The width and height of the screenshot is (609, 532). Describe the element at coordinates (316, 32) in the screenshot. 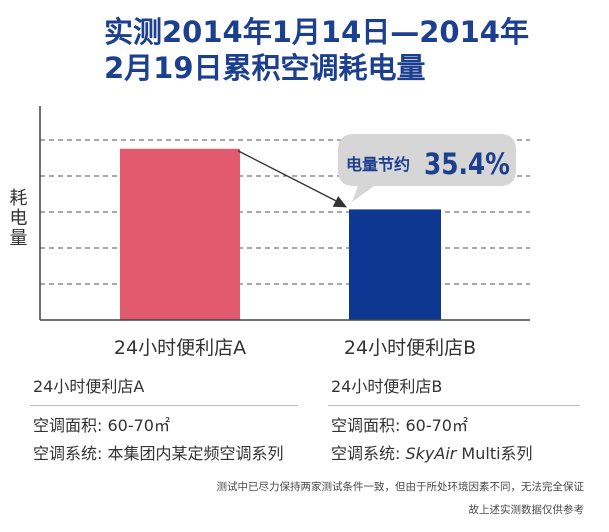

I see `chart-title-line1: 实测2014年1月14日—2014年` at that location.